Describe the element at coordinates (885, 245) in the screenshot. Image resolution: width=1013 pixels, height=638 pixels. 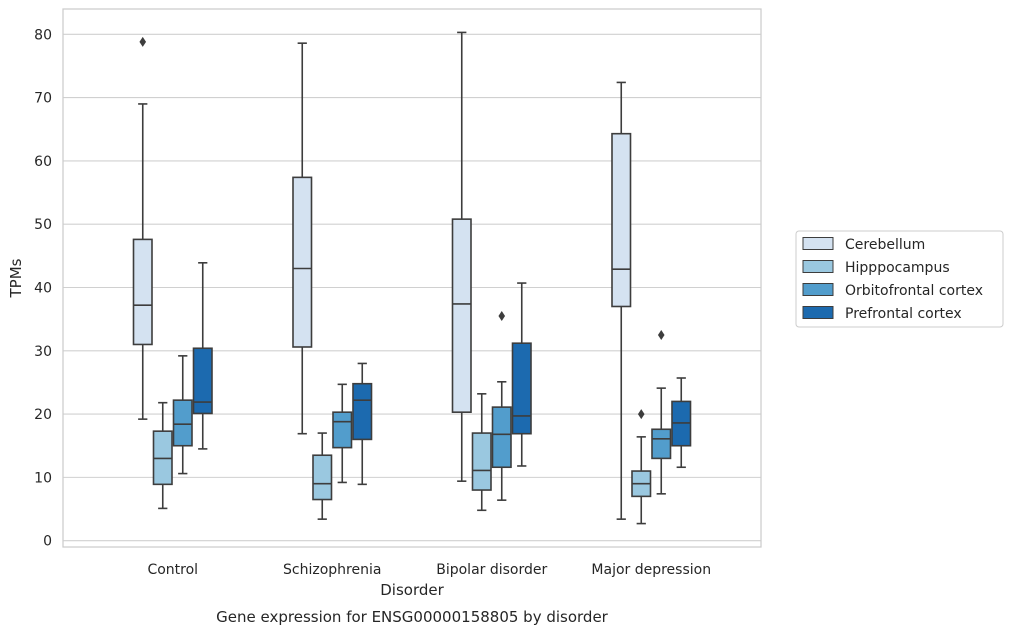
I see `legend-label: Cerebellum` at that location.